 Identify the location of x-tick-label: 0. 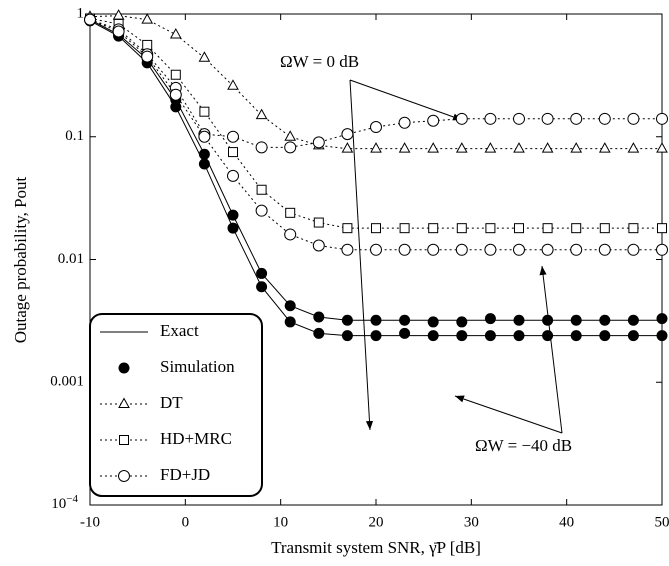
(186, 522).